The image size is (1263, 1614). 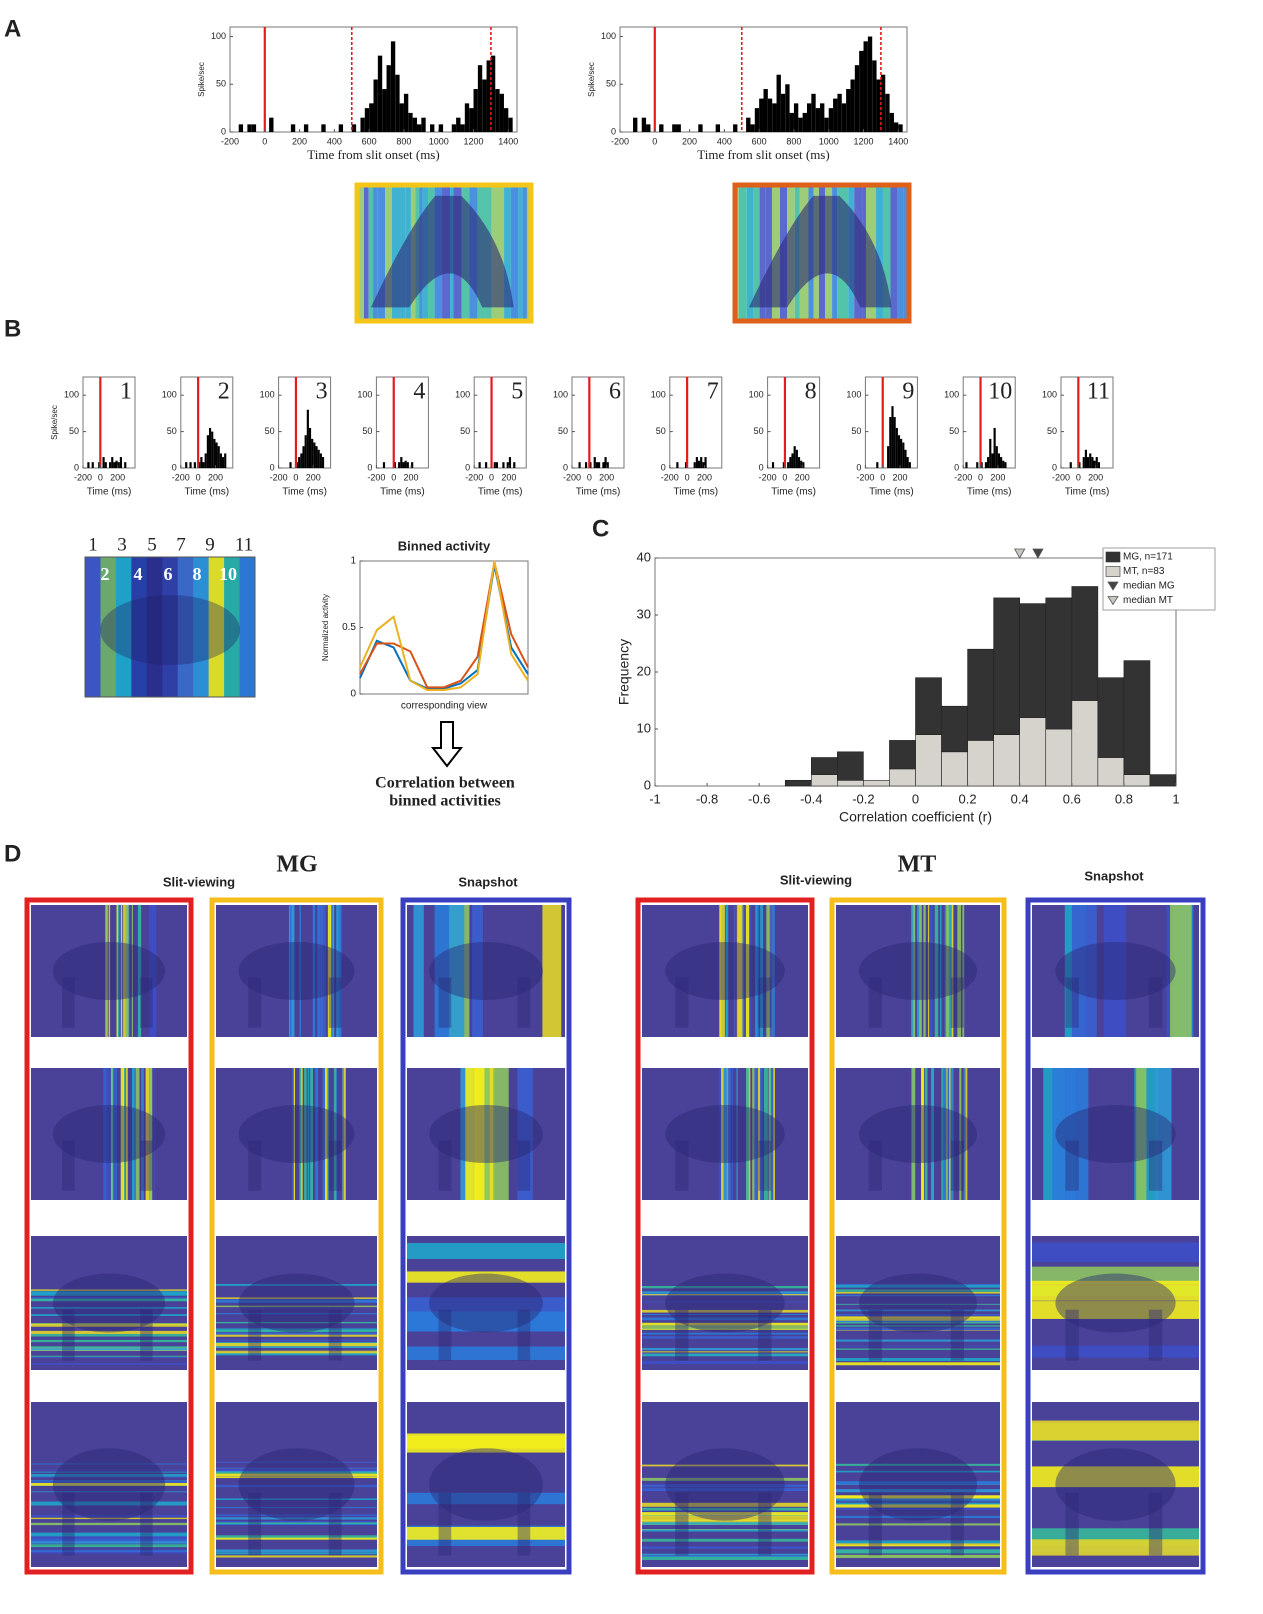 I want to click on strip-number: 1, so click(x=93, y=544).